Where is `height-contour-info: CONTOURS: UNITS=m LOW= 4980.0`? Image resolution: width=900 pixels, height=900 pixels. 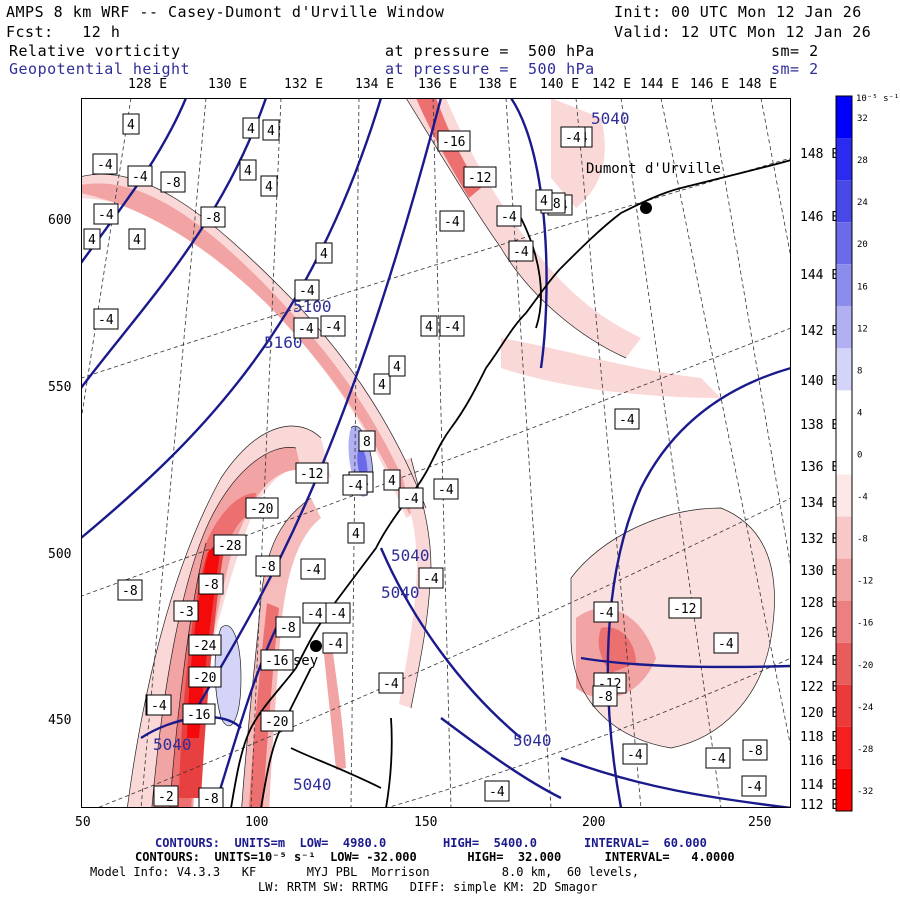 height-contour-info: CONTOURS: UNITS=m LOW= 4980.0 is located at coordinates (271, 843).